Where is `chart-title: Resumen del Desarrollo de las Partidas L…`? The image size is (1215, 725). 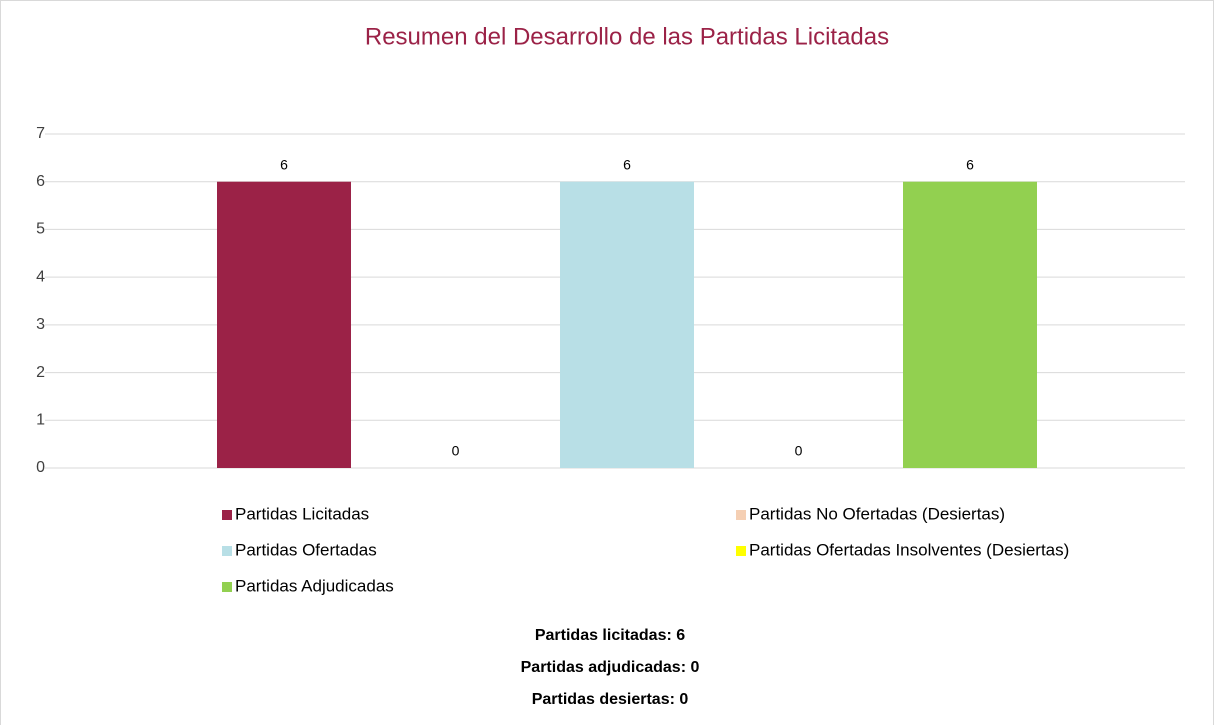 chart-title: Resumen del Desarrollo de las Partidas L… is located at coordinates (627, 36).